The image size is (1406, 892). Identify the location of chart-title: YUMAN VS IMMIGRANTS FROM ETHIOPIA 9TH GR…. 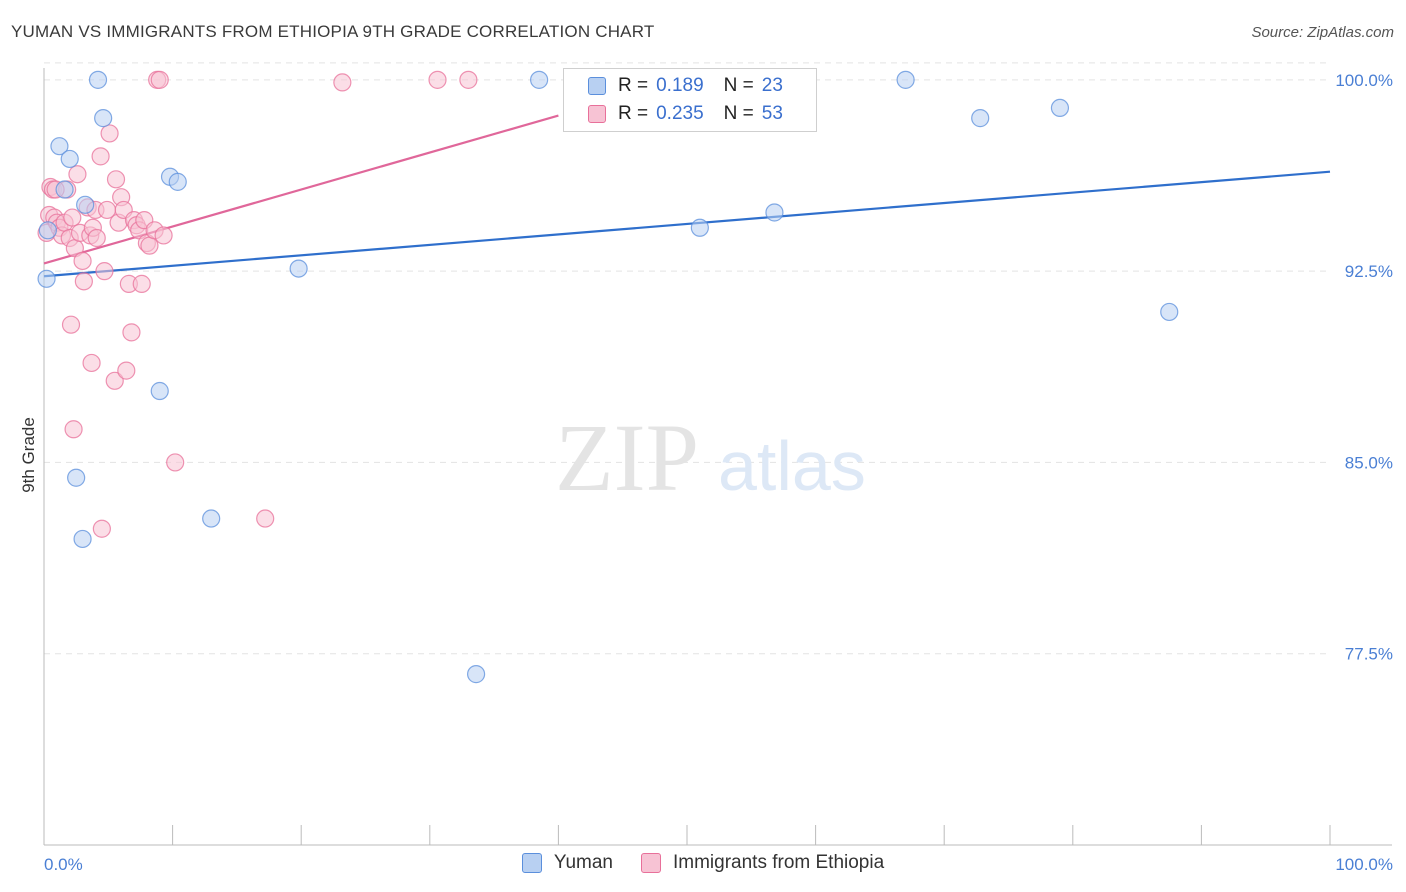
(333, 31).